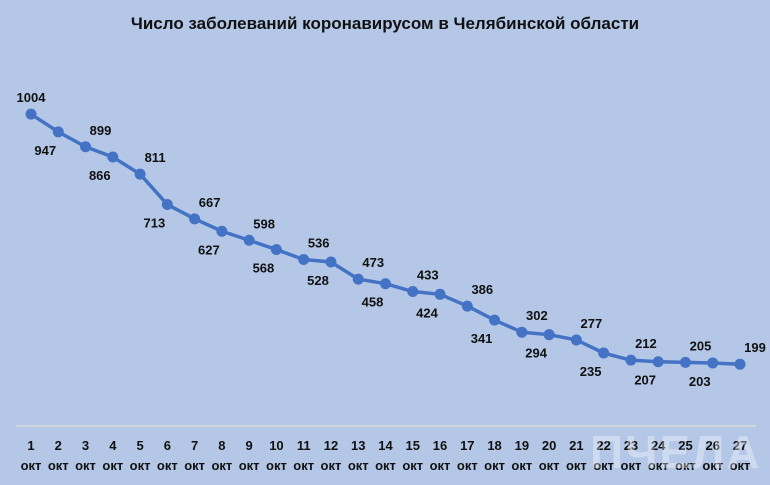 The height and width of the screenshot is (485, 770). I want to click on data-label: 667, so click(210, 202).